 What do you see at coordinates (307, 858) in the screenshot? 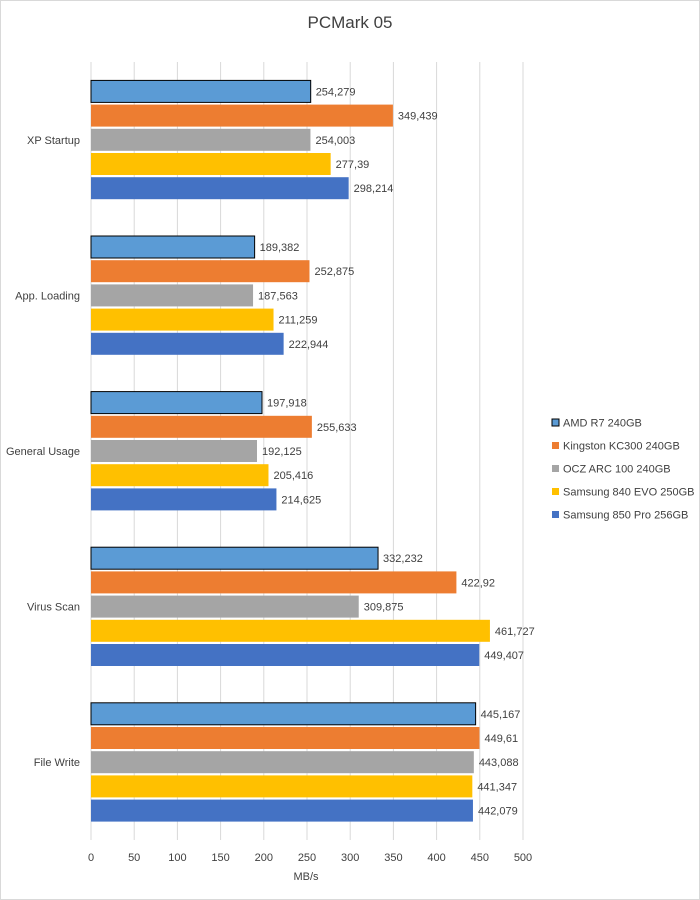
I see `x-tick-label: 250` at bounding box center [307, 858].